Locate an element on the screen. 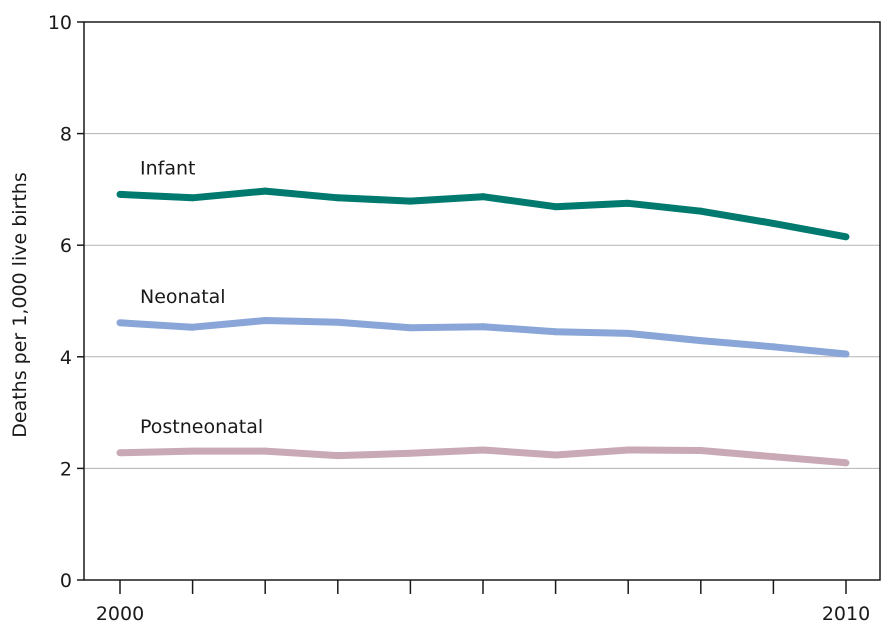 Image resolution: width=890 pixels, height=624 pixels. point-infant-2007 is located at coordinates (628, 203).